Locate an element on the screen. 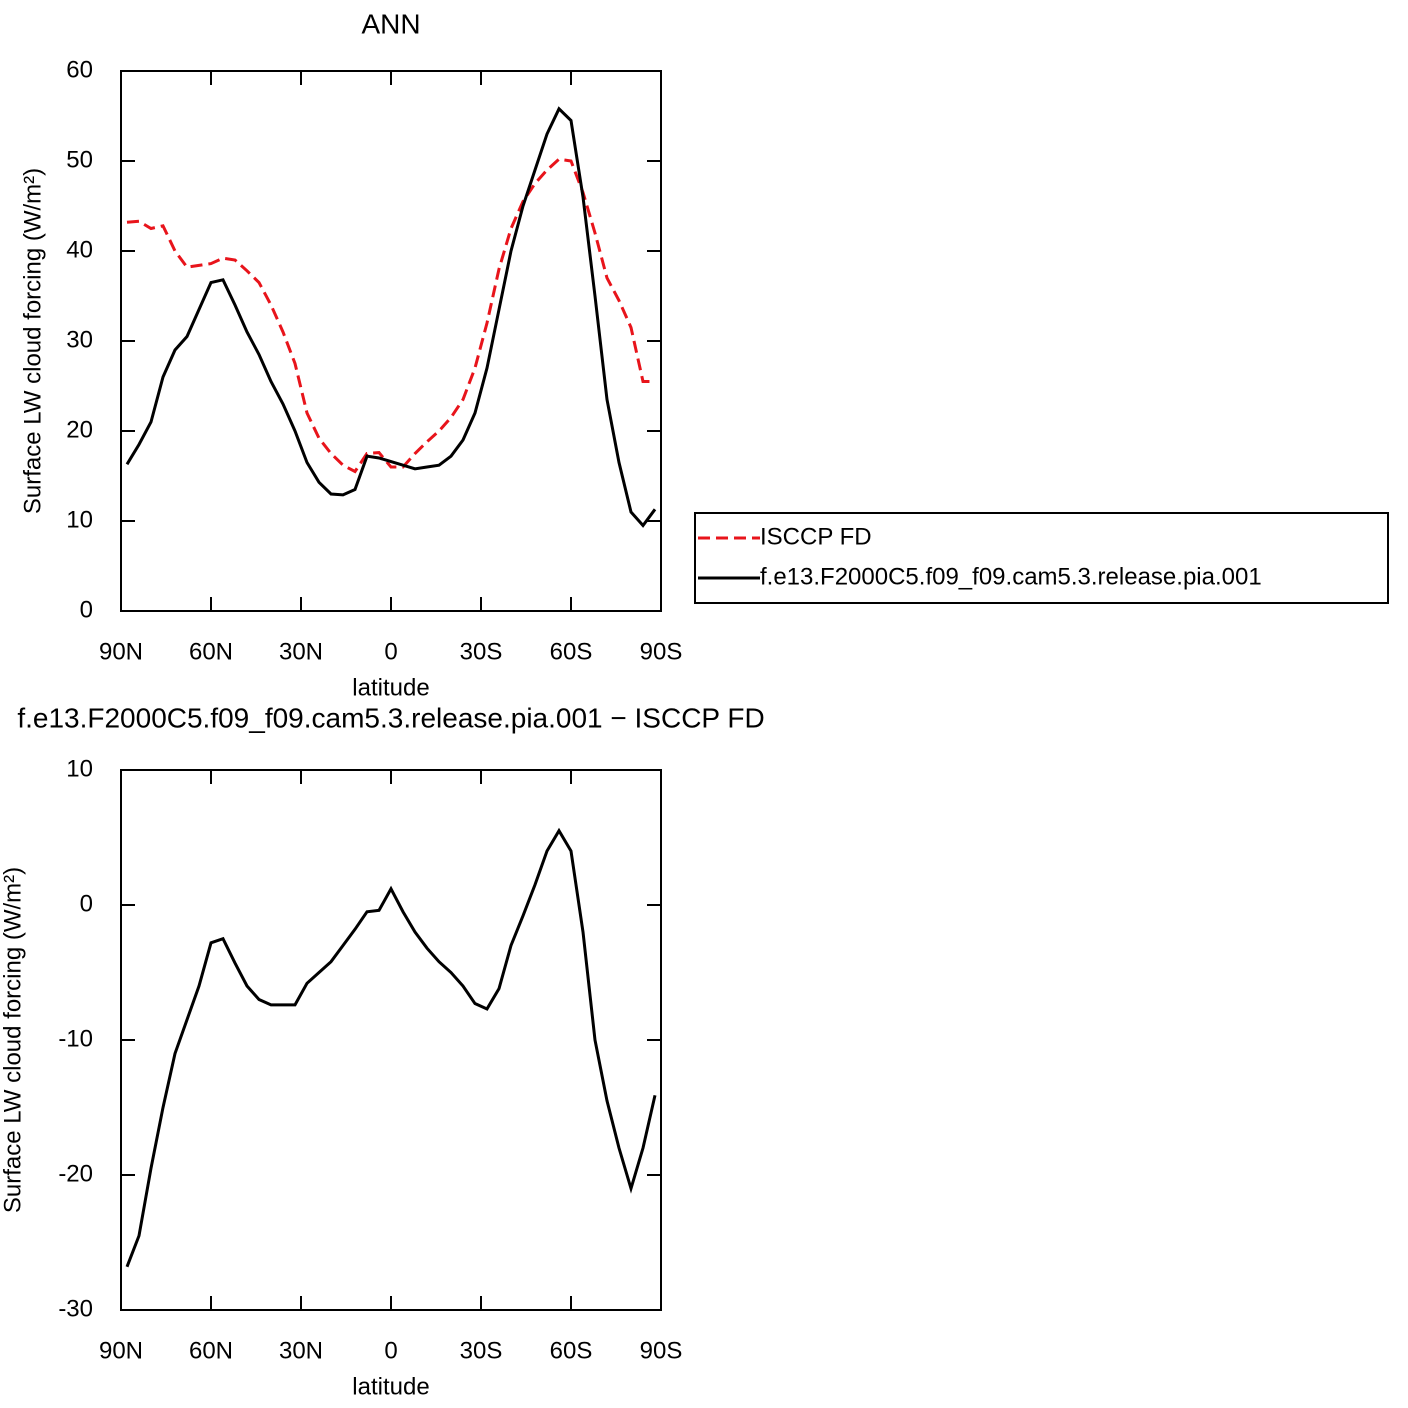  y-tick-label: -30 is located at coordinates (75, 1308).